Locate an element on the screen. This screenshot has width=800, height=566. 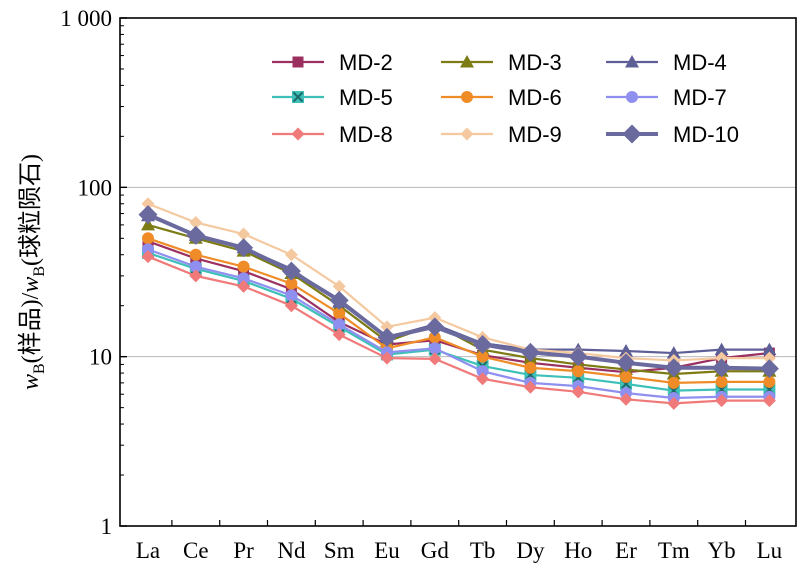
y-tick-label: 10 is located at coordinates (100, 357).